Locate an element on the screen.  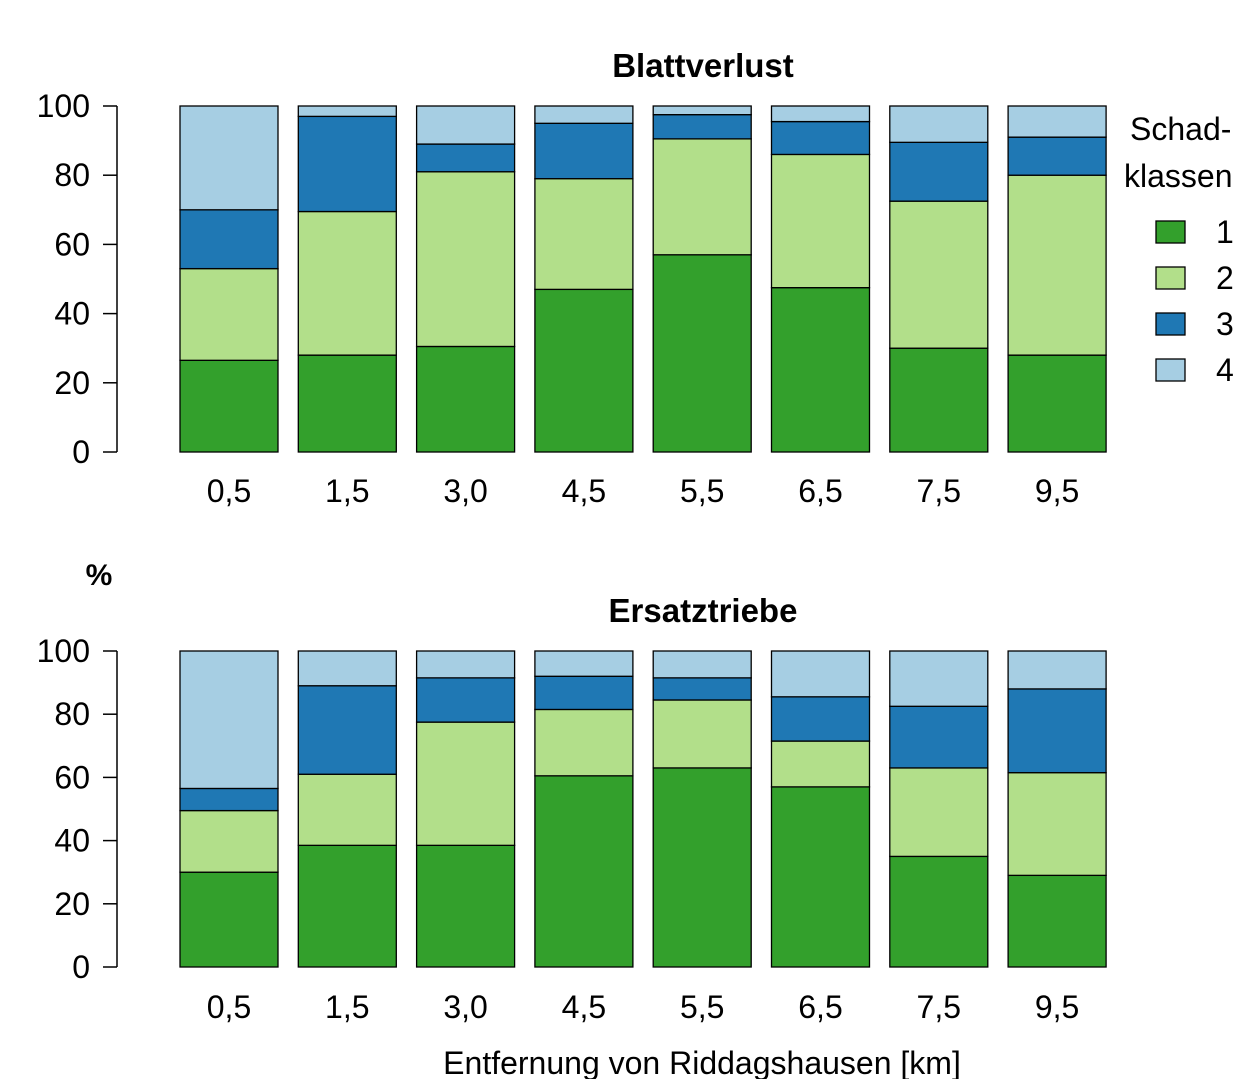
x-axis-label: Entfernung von Riddagshausen [km] is located at coordinates (702, 1062).